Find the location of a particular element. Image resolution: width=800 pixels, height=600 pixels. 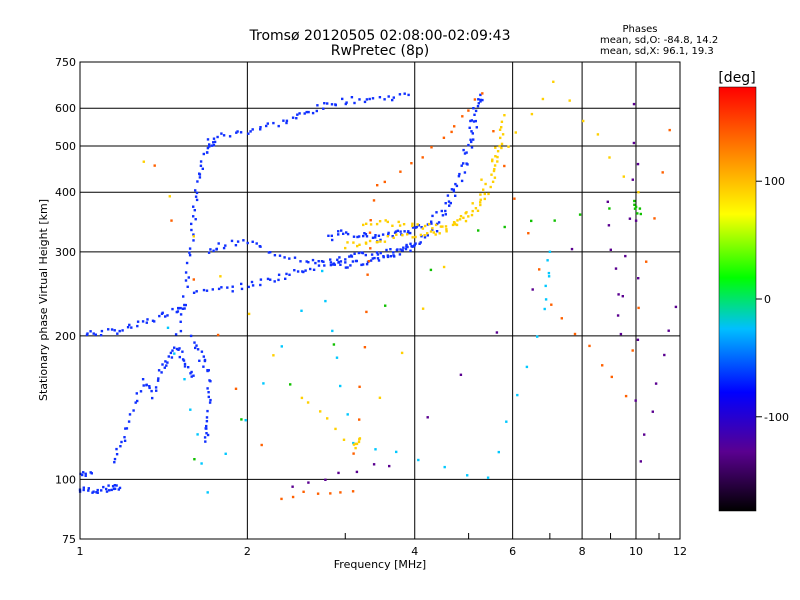

y-tick-label: 400 is located at coordinates (65, 192).